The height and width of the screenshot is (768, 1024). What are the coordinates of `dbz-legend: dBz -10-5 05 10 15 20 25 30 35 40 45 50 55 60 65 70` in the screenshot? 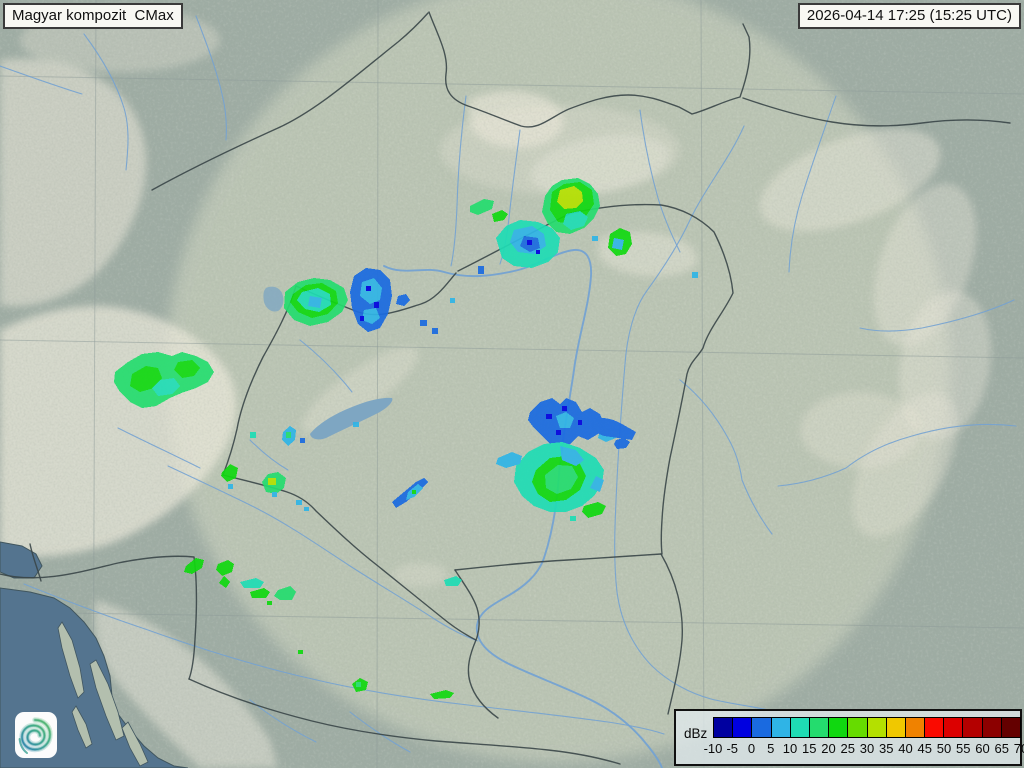 It's located at (849, 737).